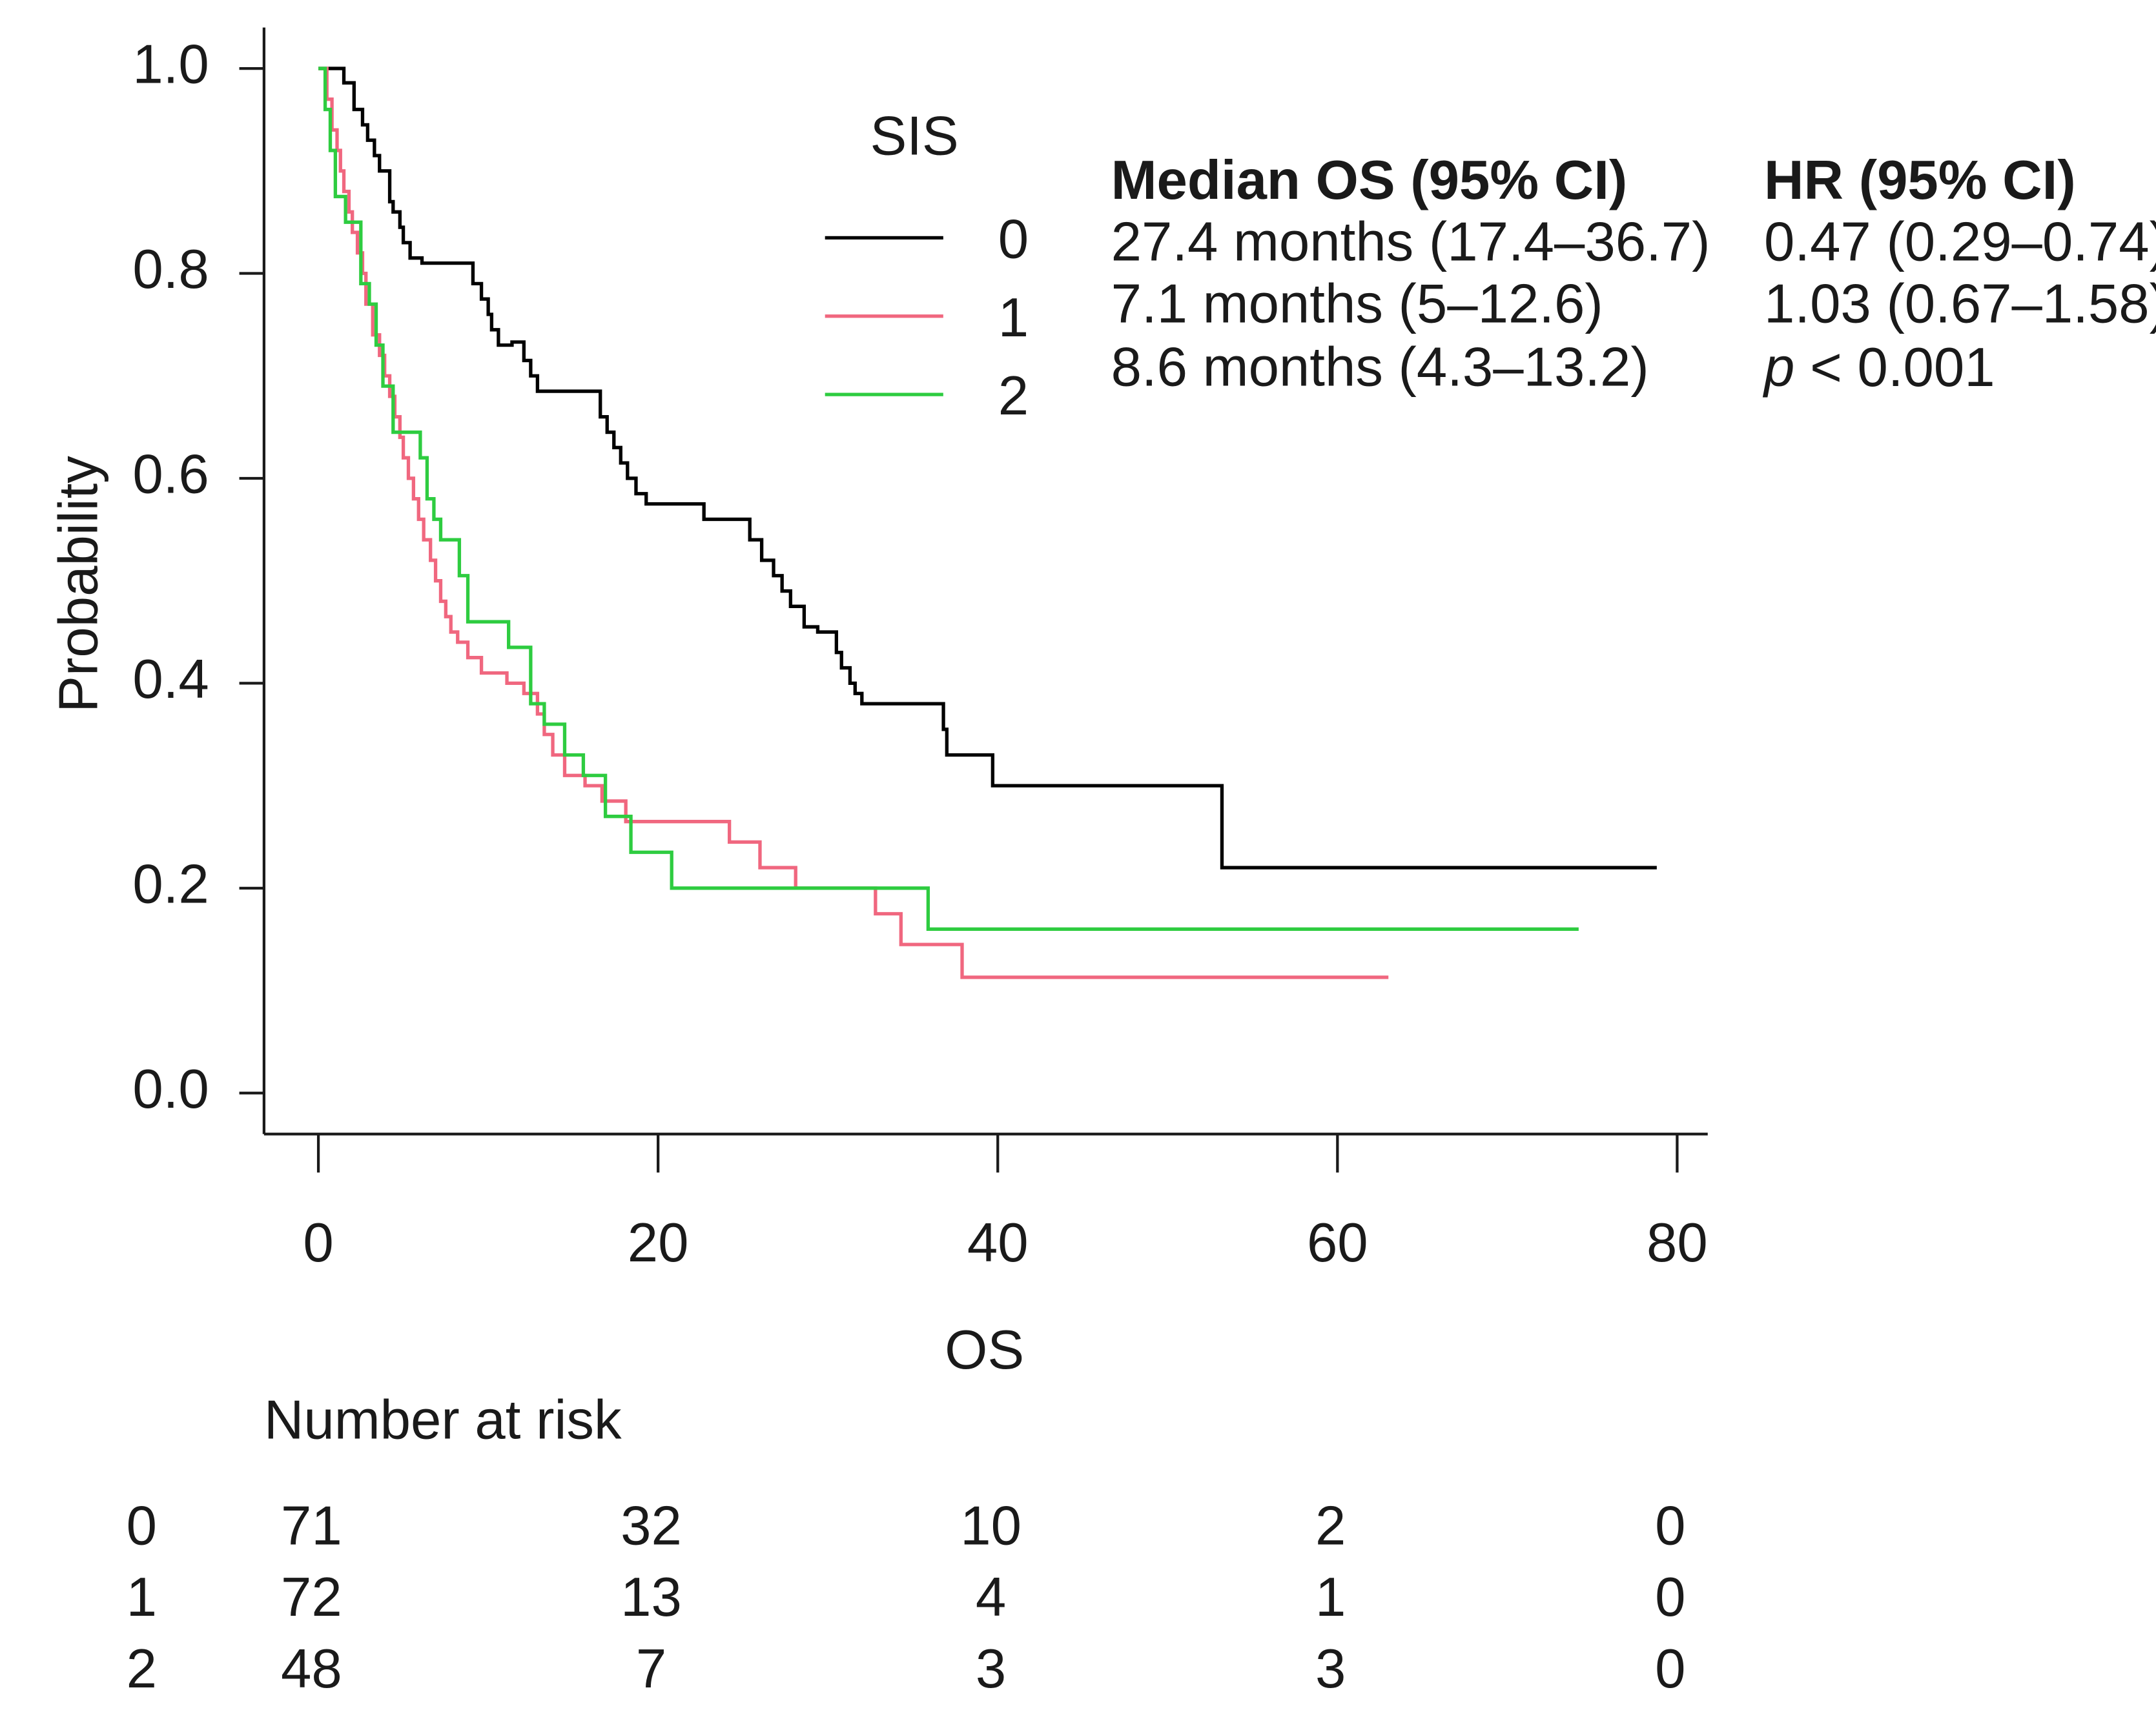 This screenshot has height=1721, width=2156. Describe the element at coordinates (171, 269) in the screenshot. I see `y-tick-label: 0.8` at that location.